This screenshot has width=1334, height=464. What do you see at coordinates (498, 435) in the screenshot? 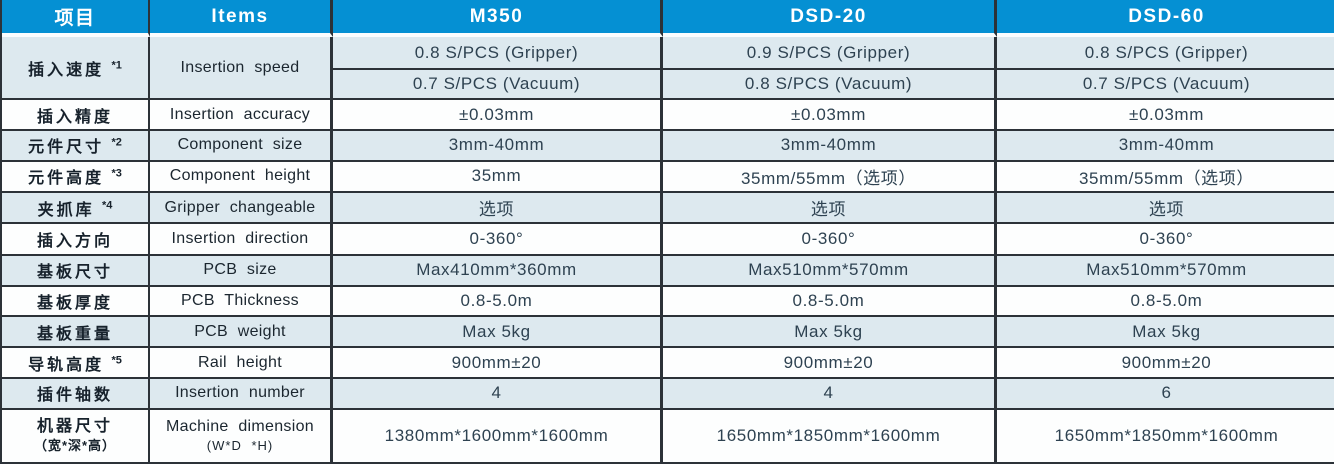
I see `spec-cell: 1380mm*1600mm*1600mm` at bounding box center [498, 435].